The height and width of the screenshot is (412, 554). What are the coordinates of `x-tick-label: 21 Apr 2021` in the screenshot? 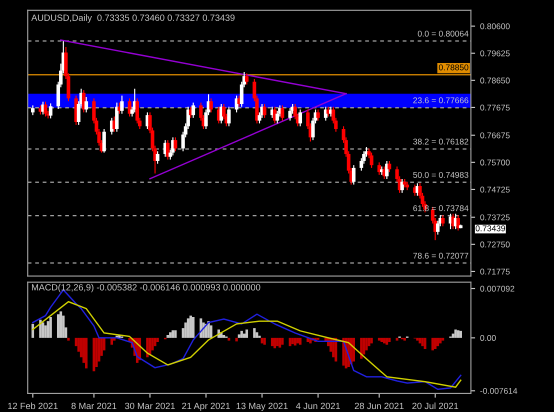 It's located at (206, 406).